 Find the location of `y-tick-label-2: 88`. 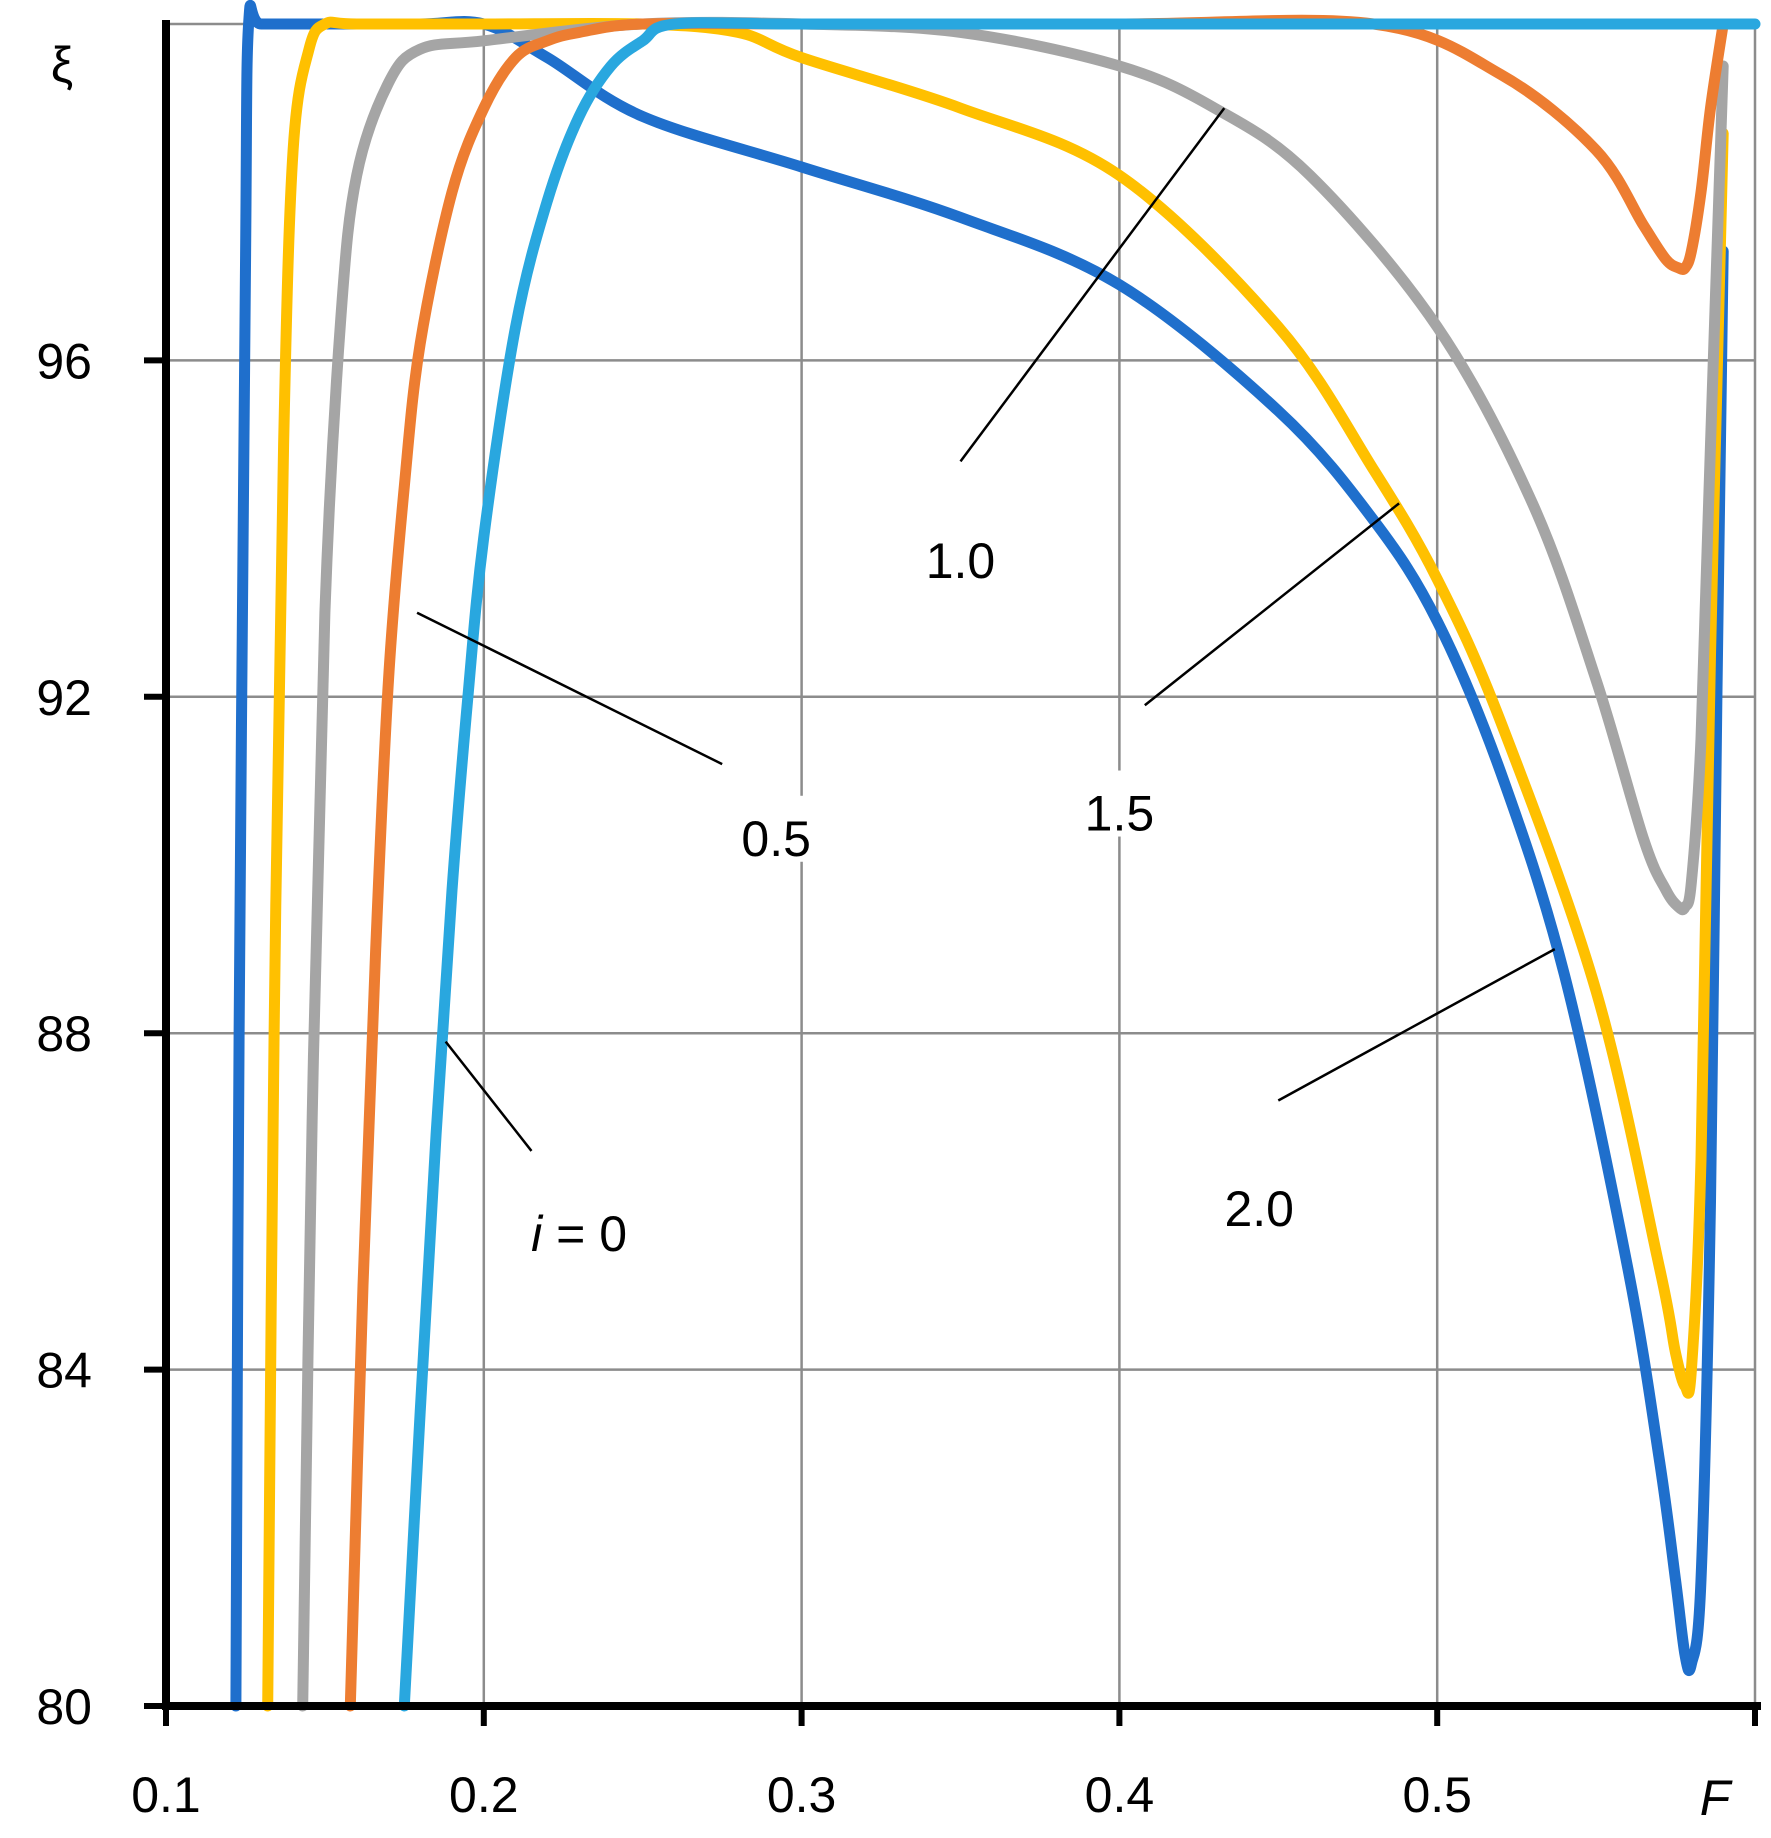

y-tick-label-2: 88 is located at coordinates (64, 1034).